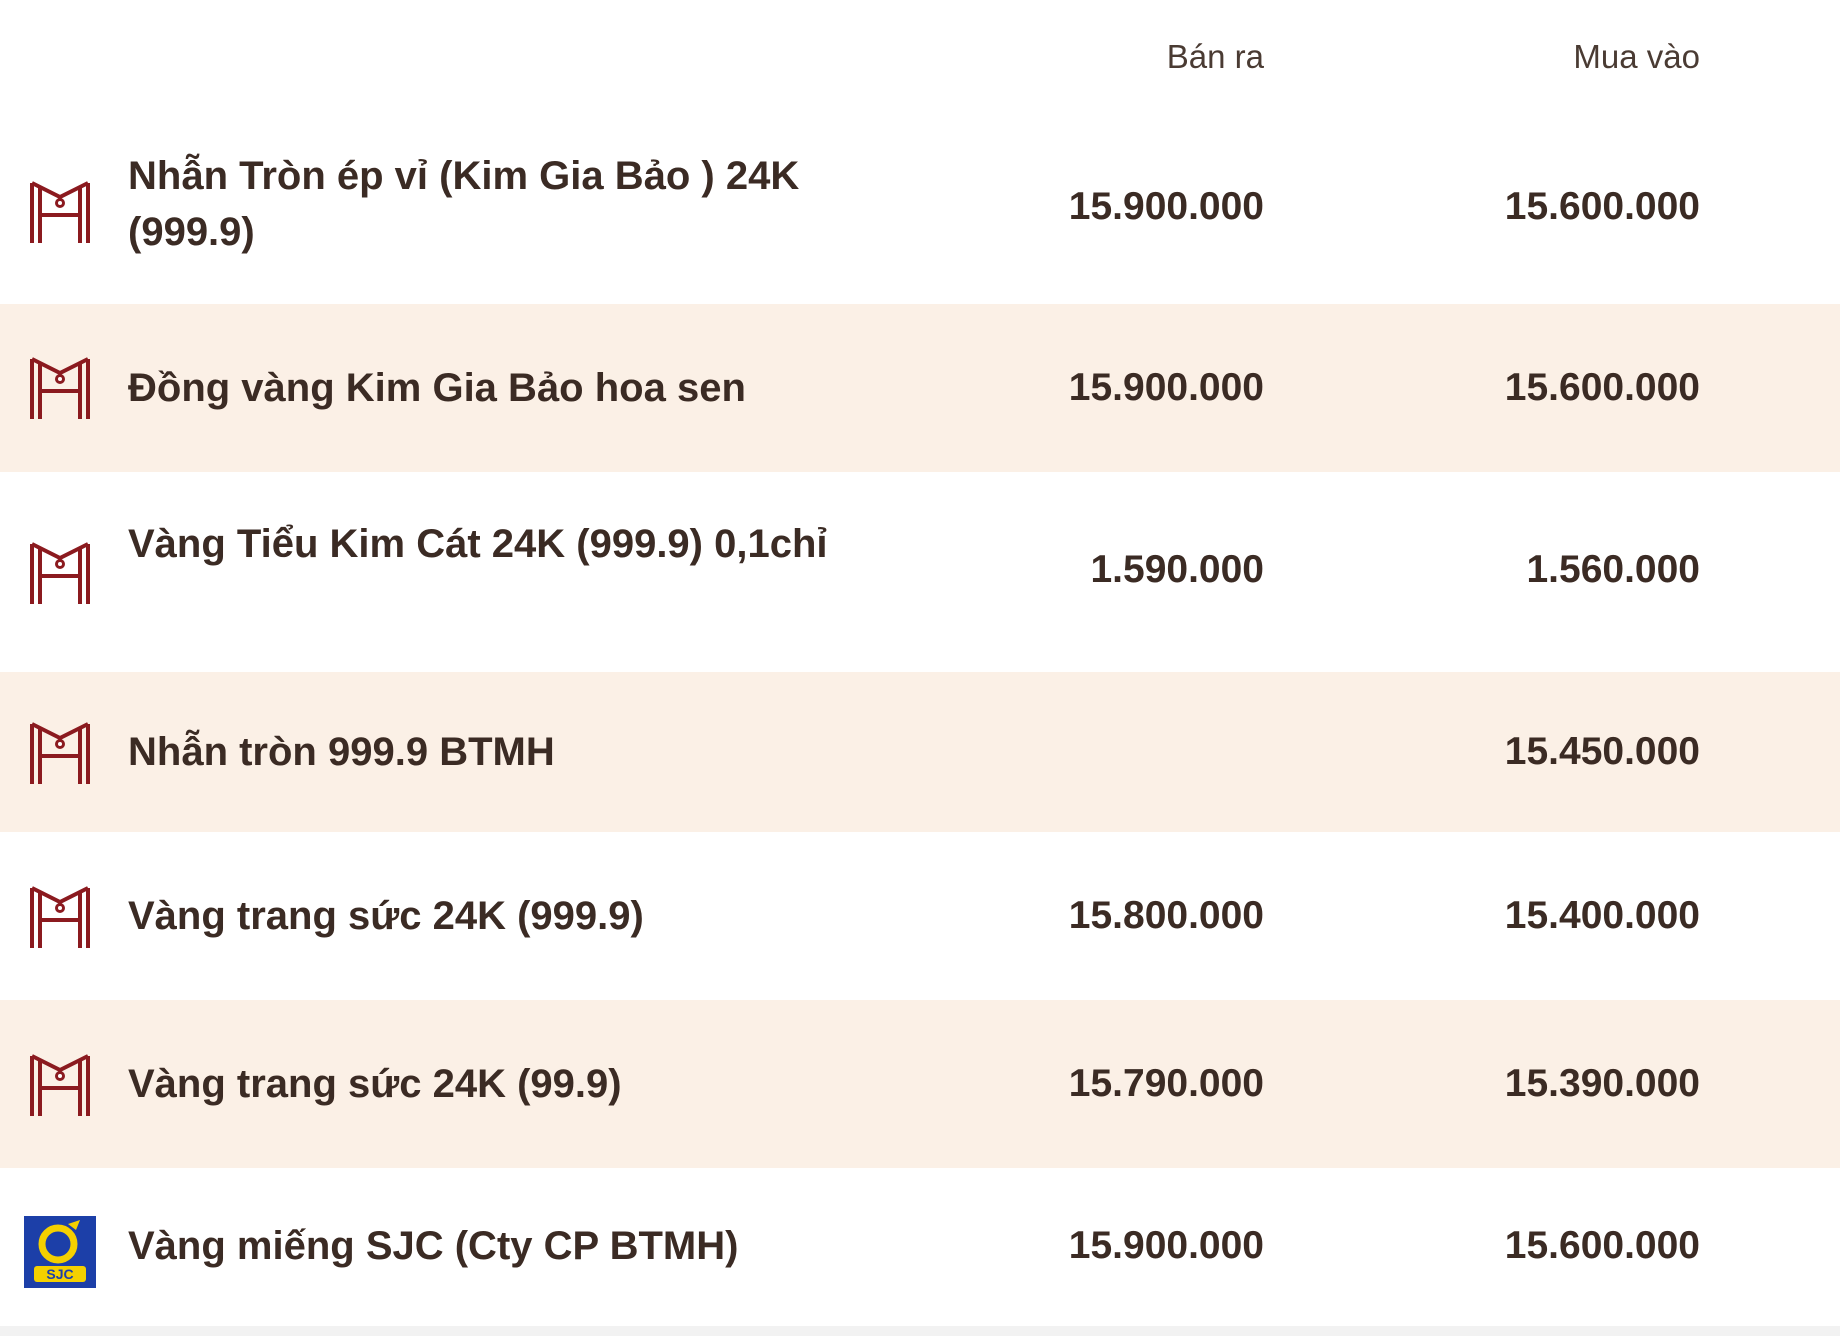  Describe the element at coordinates (433, 1246) in the screenshot. I see `product-name: Vàng miếng SJC (Cty CP BTMH)` at that location.